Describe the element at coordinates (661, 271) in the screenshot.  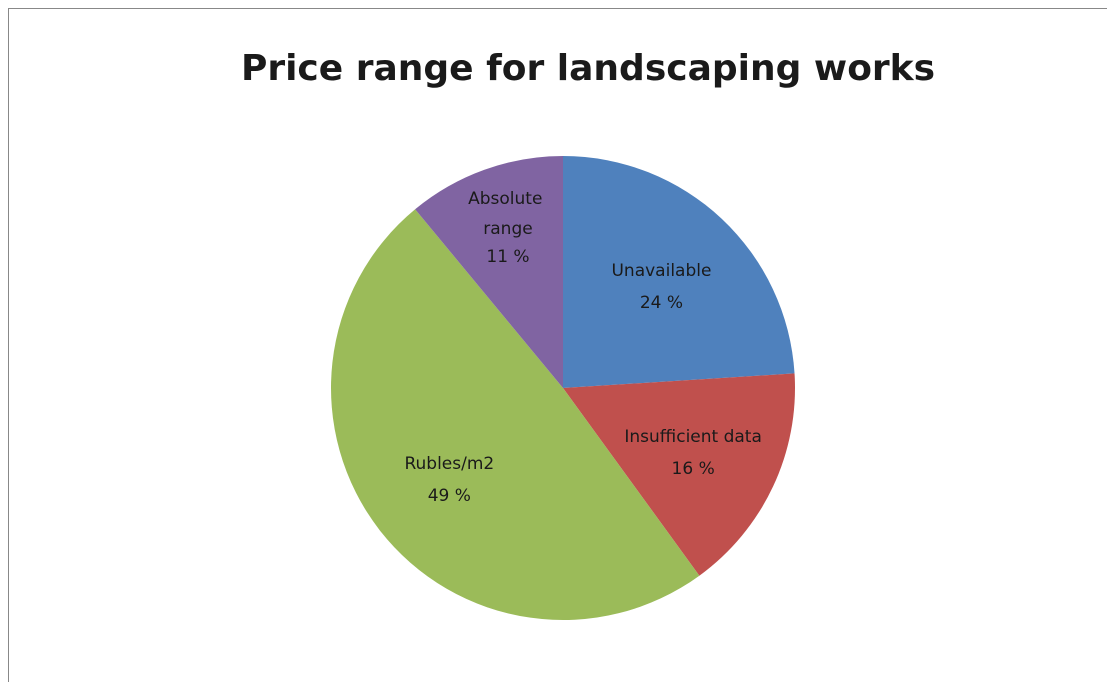
I see `slice-label: Unavailable` at that location.